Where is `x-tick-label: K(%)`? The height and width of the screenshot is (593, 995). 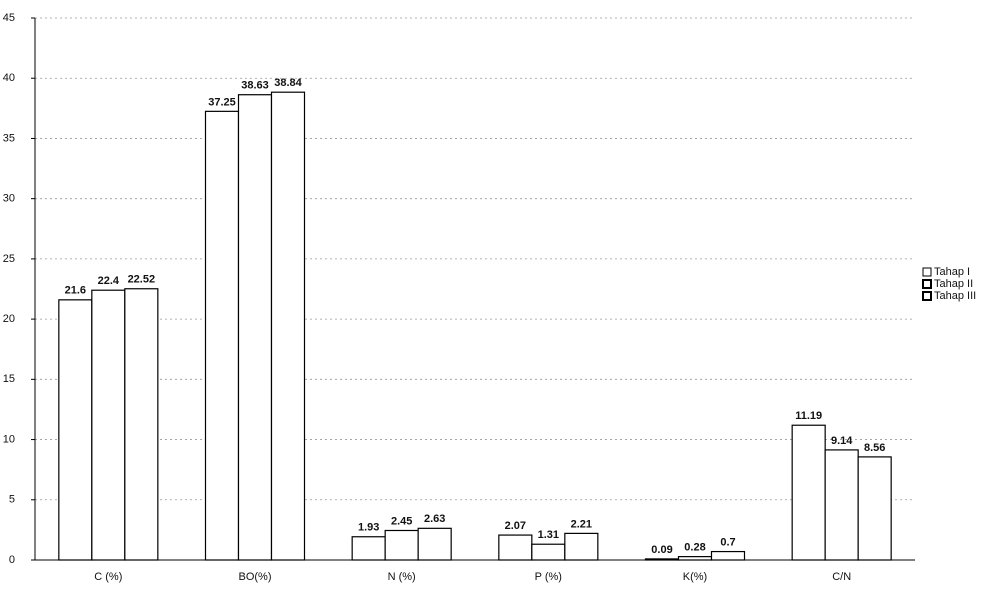 x-tick-label: K(%) is located at coordinates (695, 577).